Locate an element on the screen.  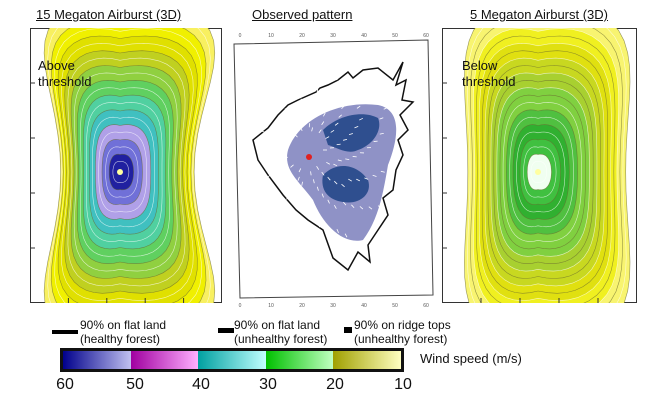
map-tick-label: 30 is located at coordinates (333, 305).